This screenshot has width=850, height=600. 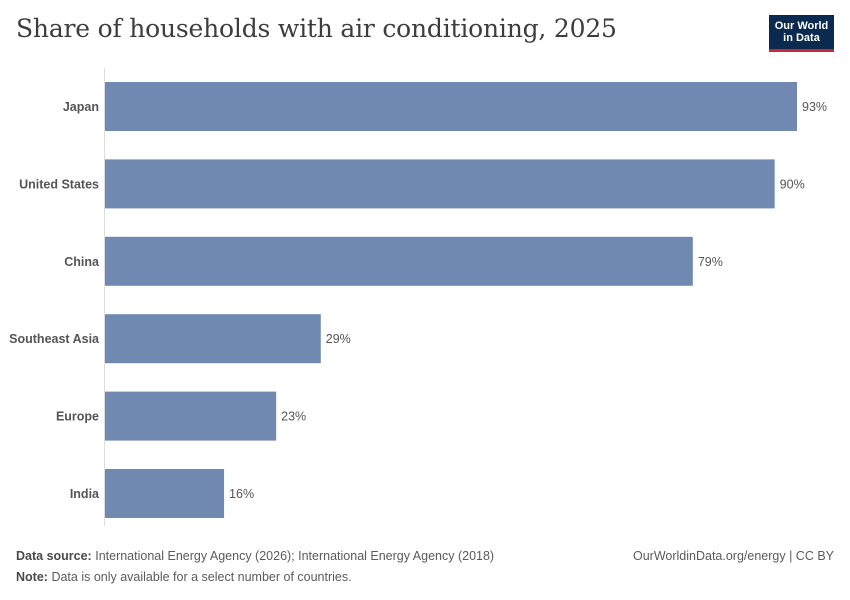 What do you see at coordinates (191, 416) in the screenshot?
I see `bar-europe` at bounding box center [191, 416].